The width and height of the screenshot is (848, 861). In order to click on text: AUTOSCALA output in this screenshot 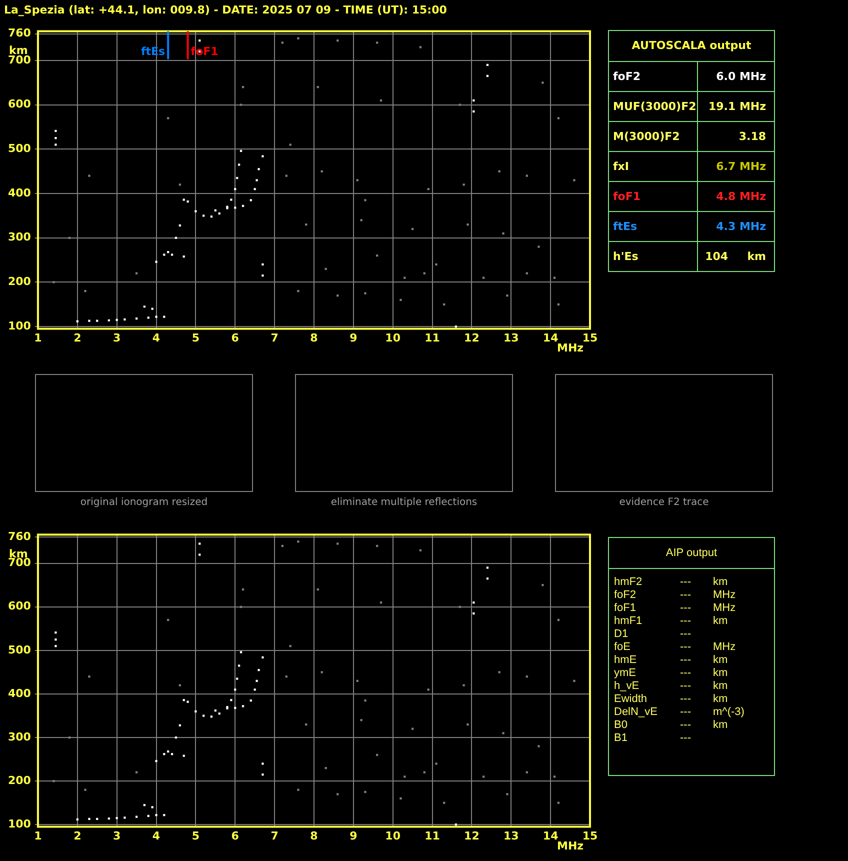, I will do `click(691, 46)`.